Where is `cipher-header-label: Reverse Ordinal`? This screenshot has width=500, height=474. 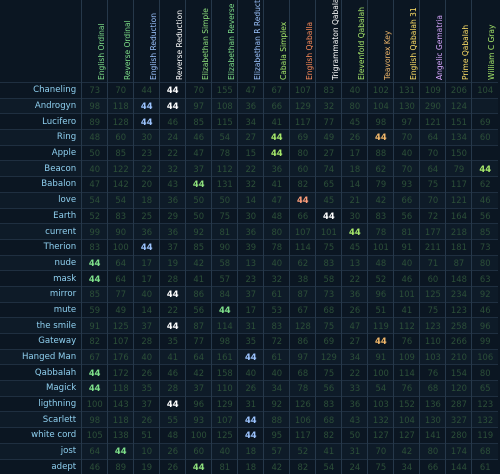
cipher-header-label: Reverse Ordinal is located at coordinates (127, 42).